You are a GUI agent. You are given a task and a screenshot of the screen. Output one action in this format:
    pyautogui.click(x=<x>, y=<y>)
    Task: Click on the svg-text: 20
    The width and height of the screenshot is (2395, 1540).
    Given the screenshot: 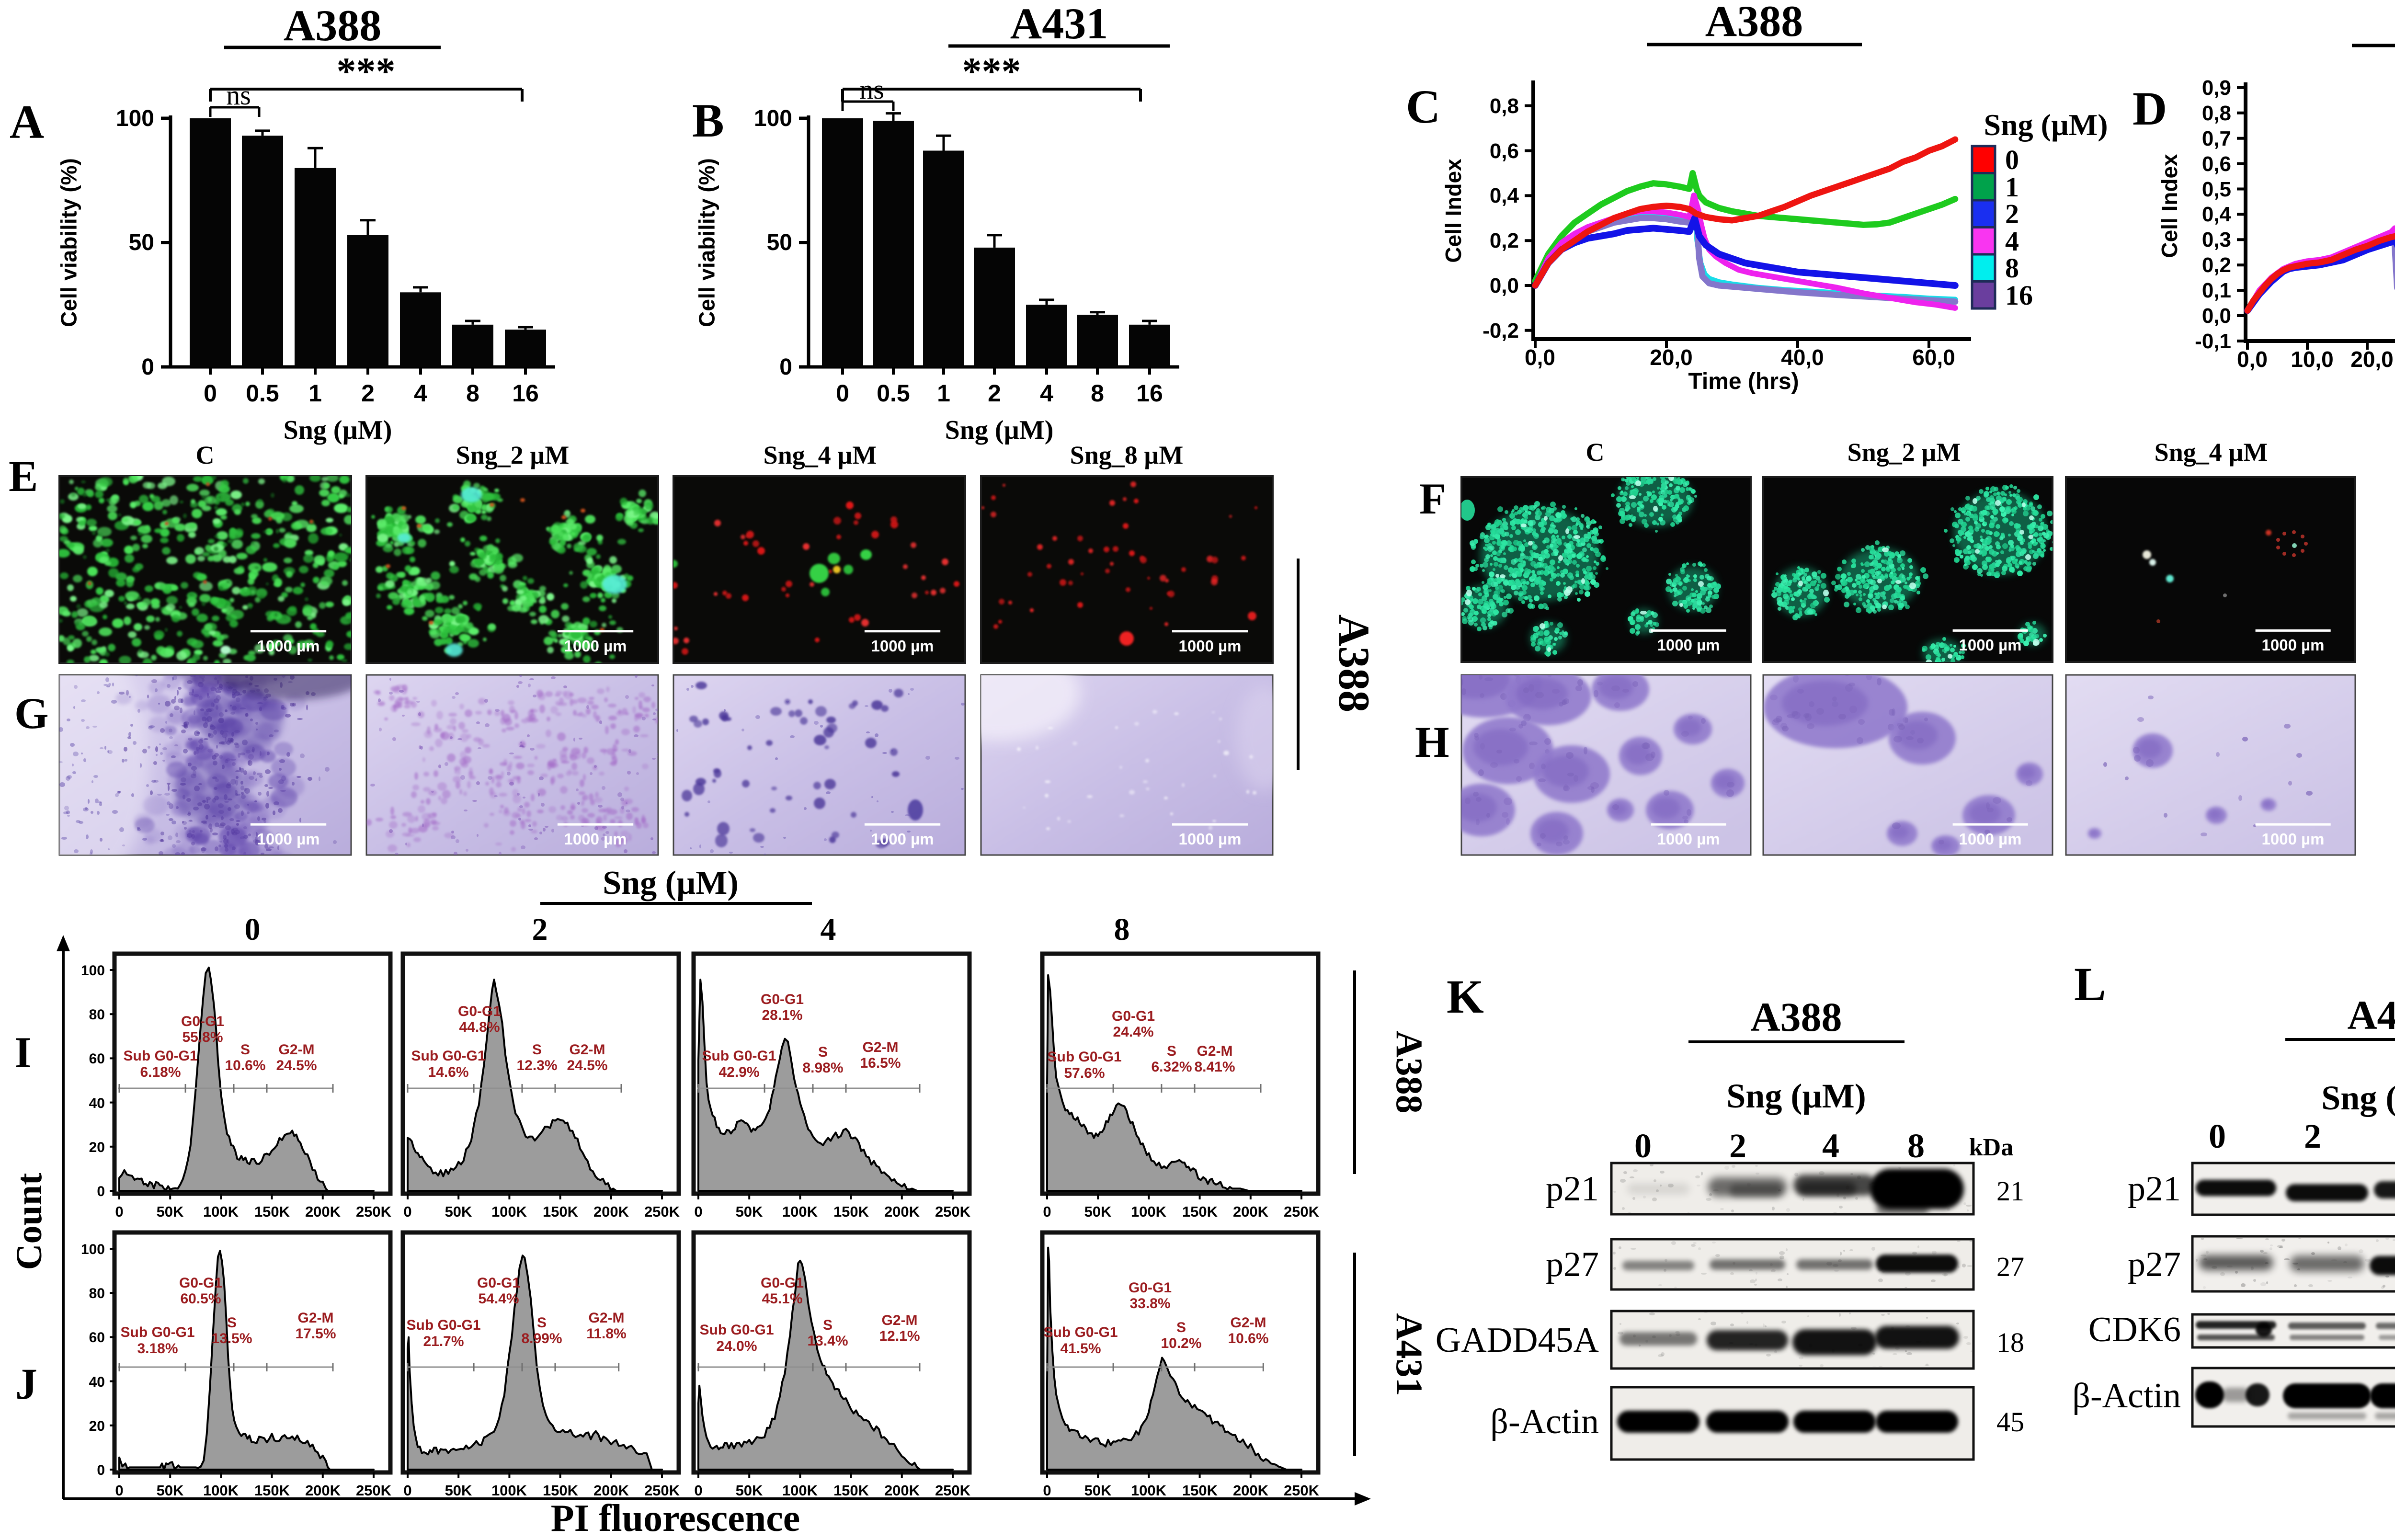 What is the action you would take?
    pyautogui.click(x=97, y=1147)
    